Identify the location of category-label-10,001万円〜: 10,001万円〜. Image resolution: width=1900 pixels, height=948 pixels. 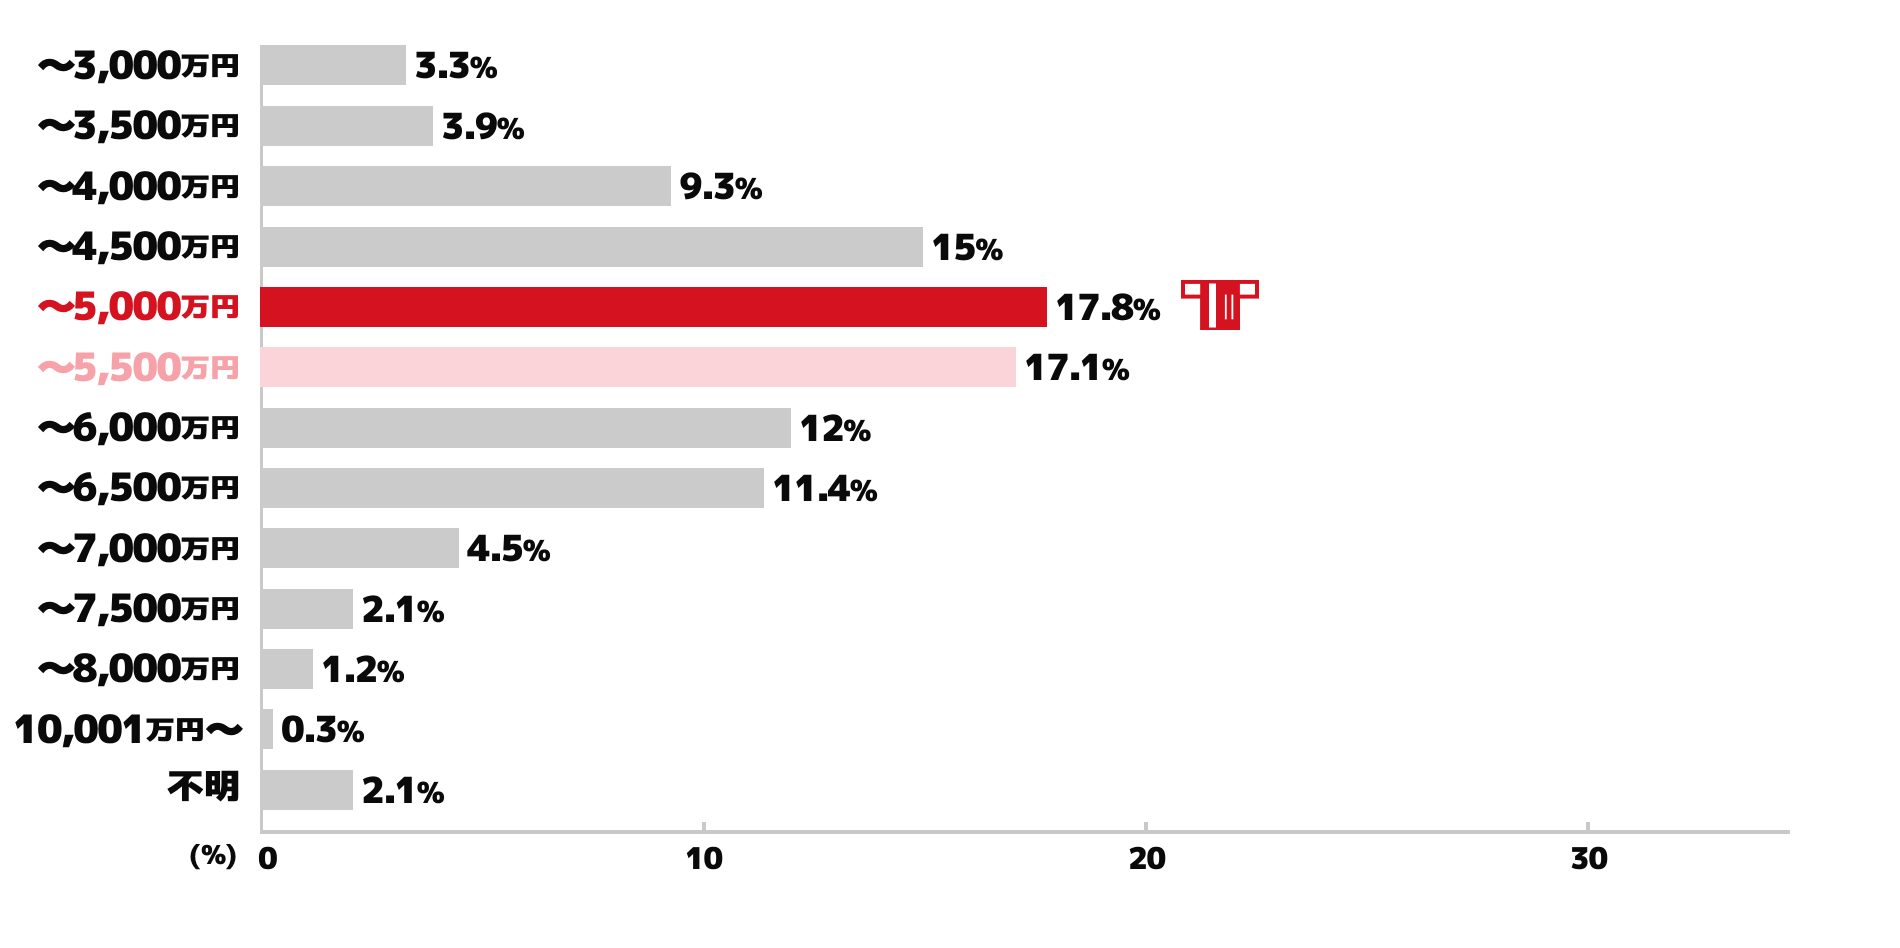
(128, 728).